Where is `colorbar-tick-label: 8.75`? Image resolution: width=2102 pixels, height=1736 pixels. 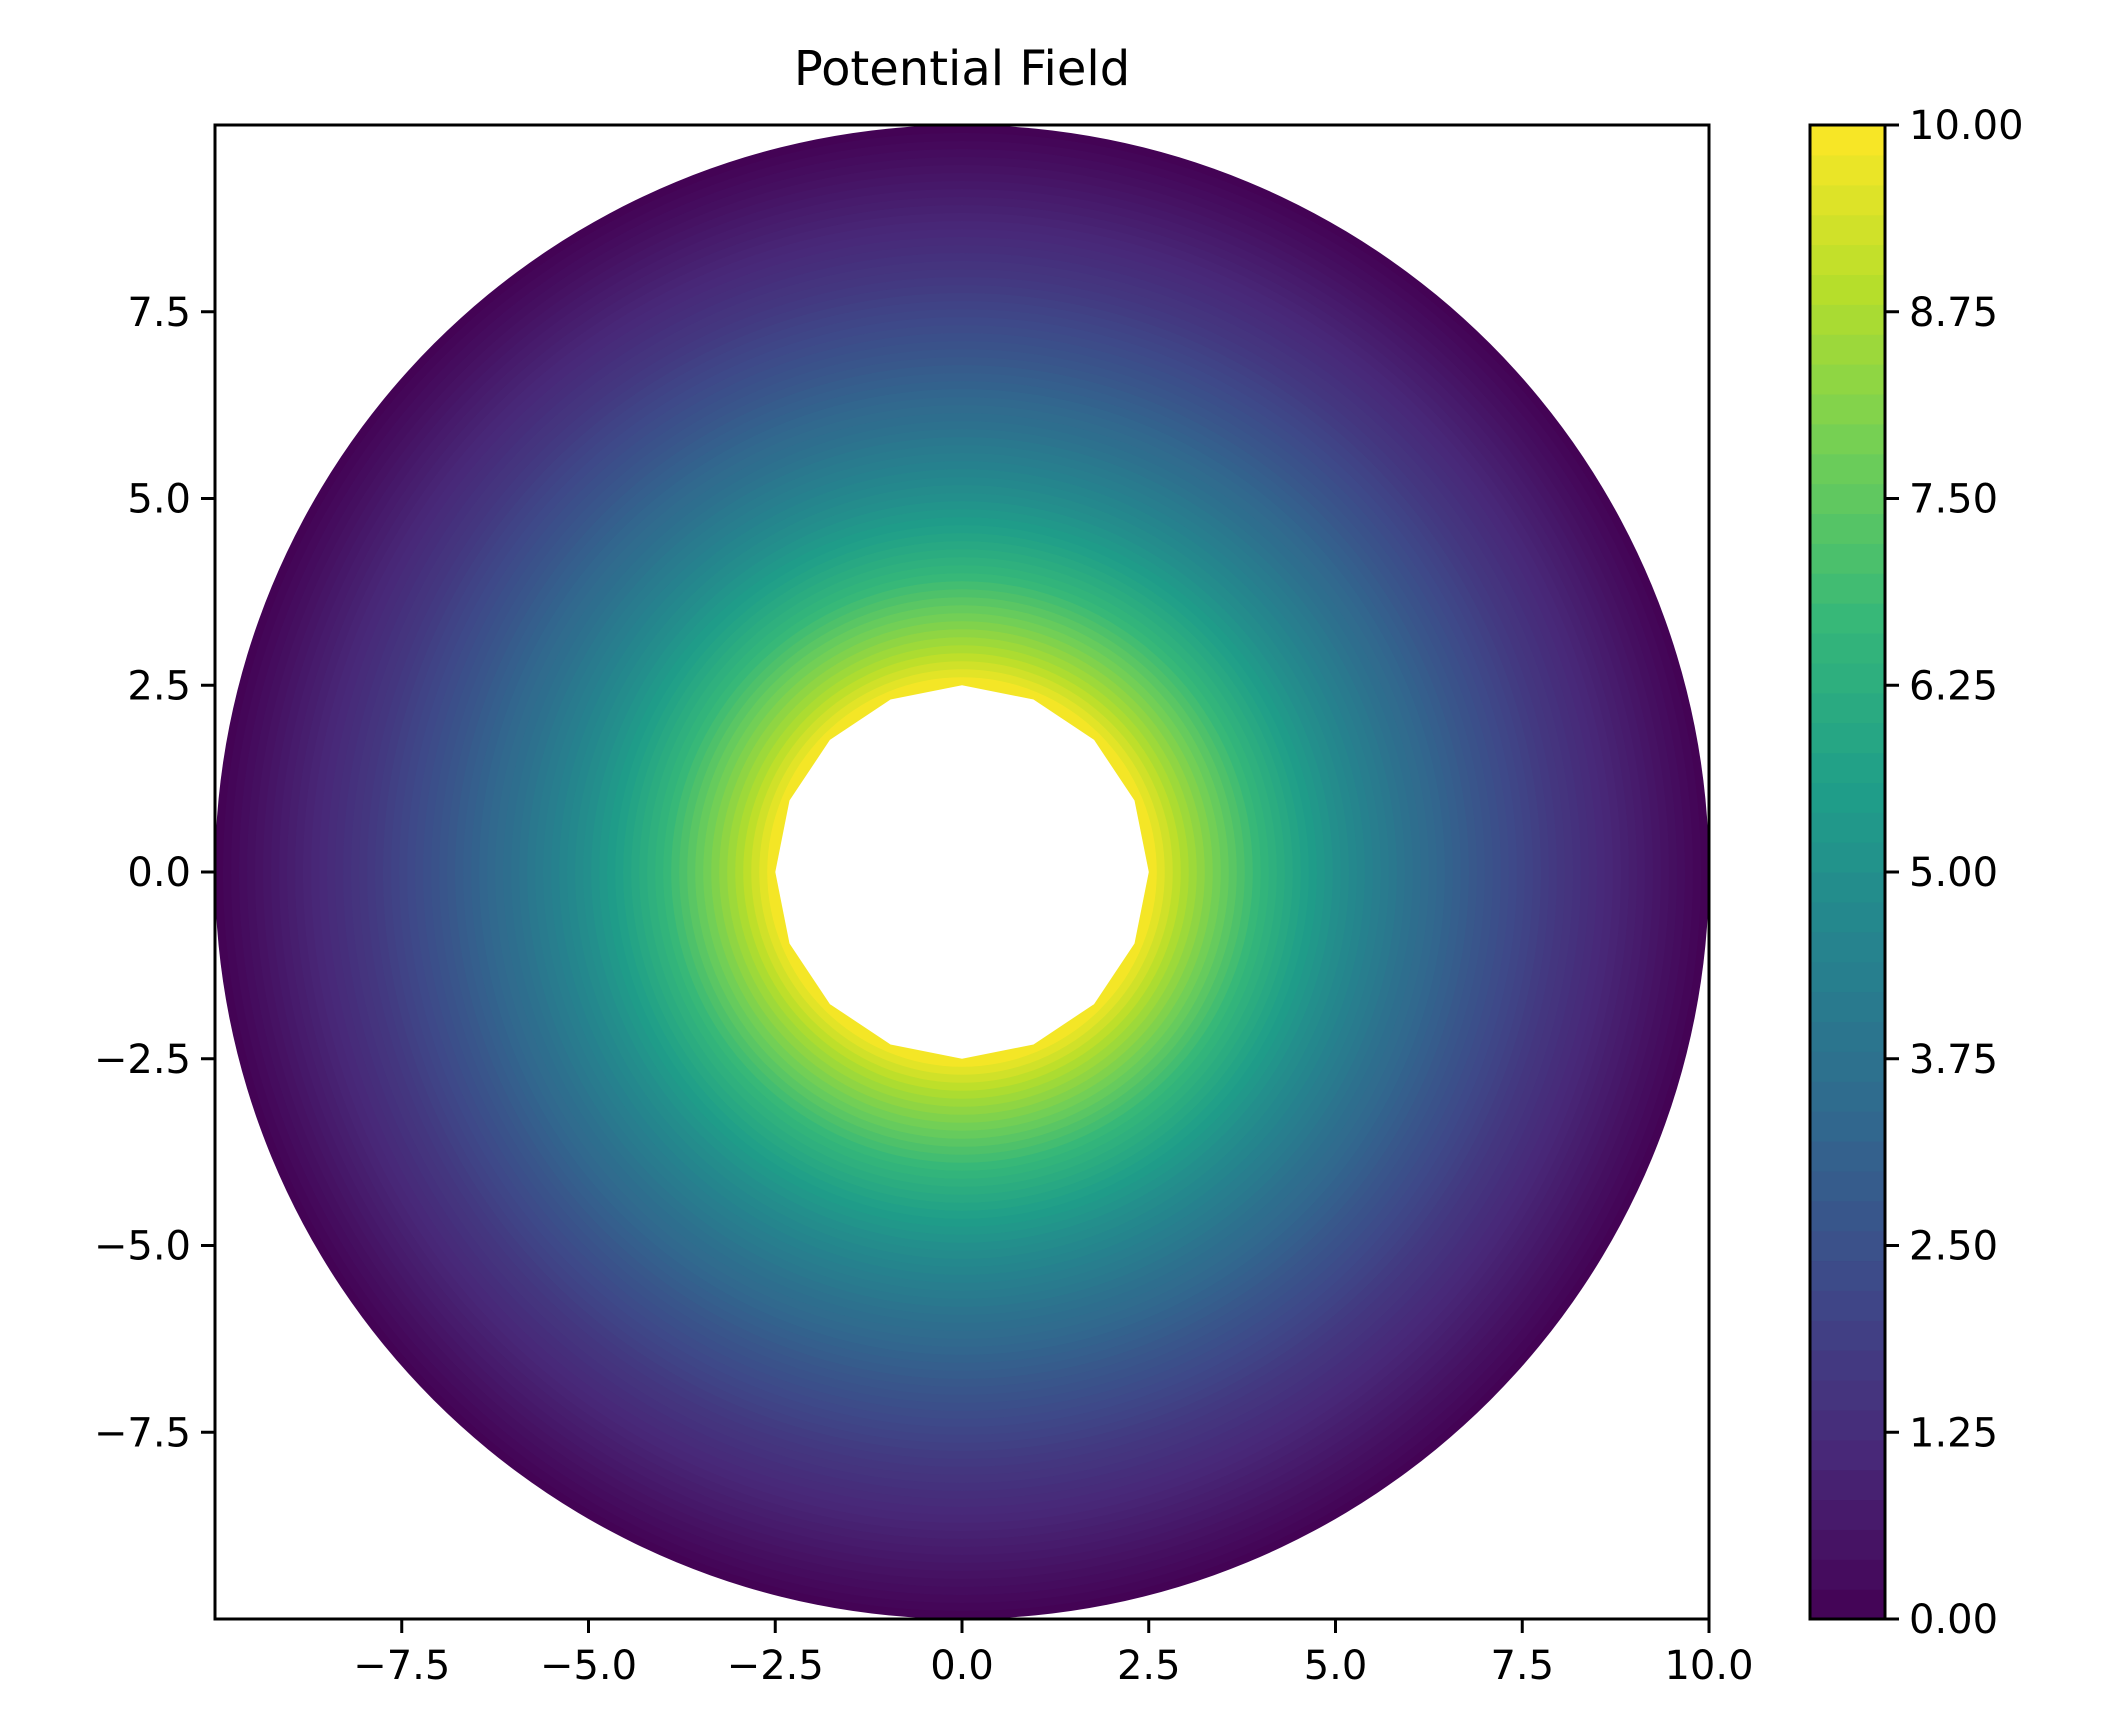
colorbar-tick-label: 8.75 is located at coordinates (1953, 313).